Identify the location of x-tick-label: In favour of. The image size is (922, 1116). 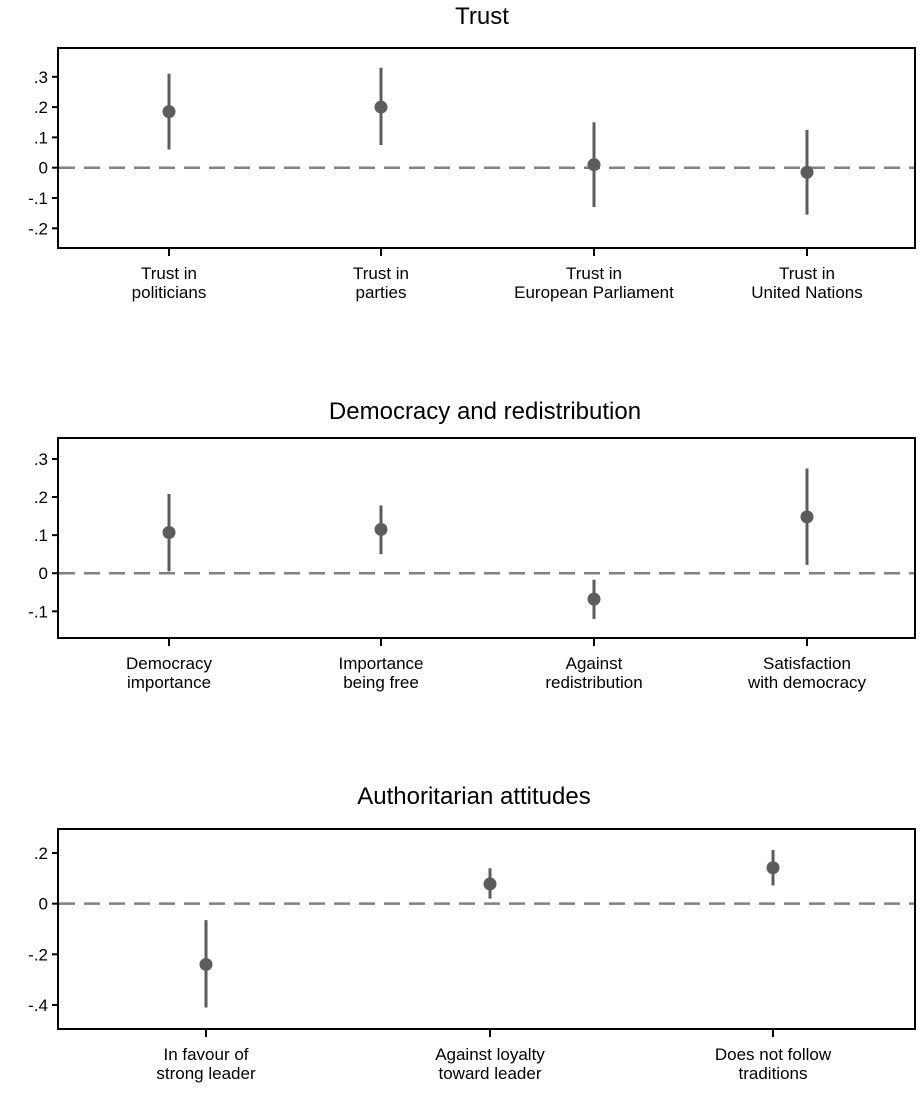
(205, 1054).